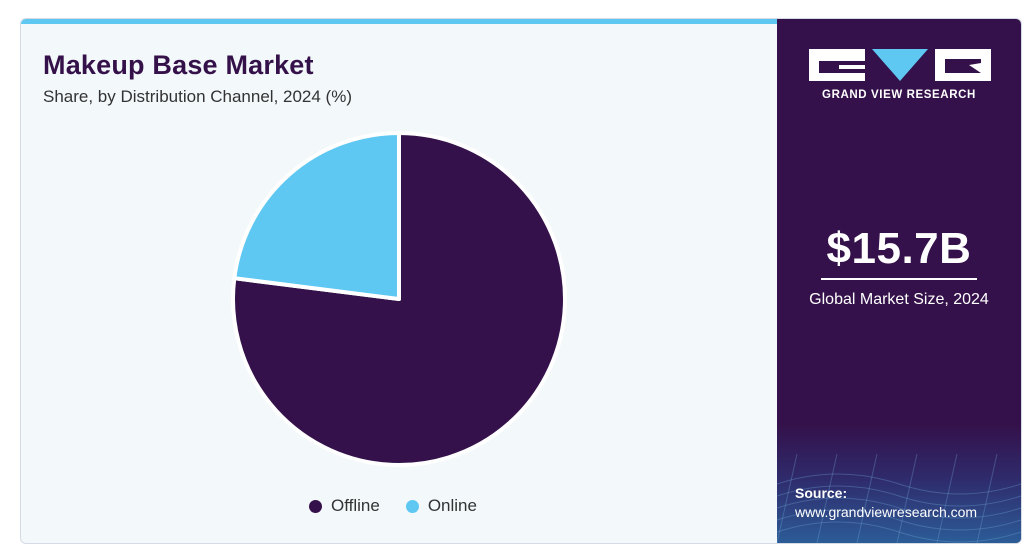 The image size is (1033, 550). Describe the element at coordinates (315, 506) in the screenshot. I see `legend-swatch-offline` at that location.